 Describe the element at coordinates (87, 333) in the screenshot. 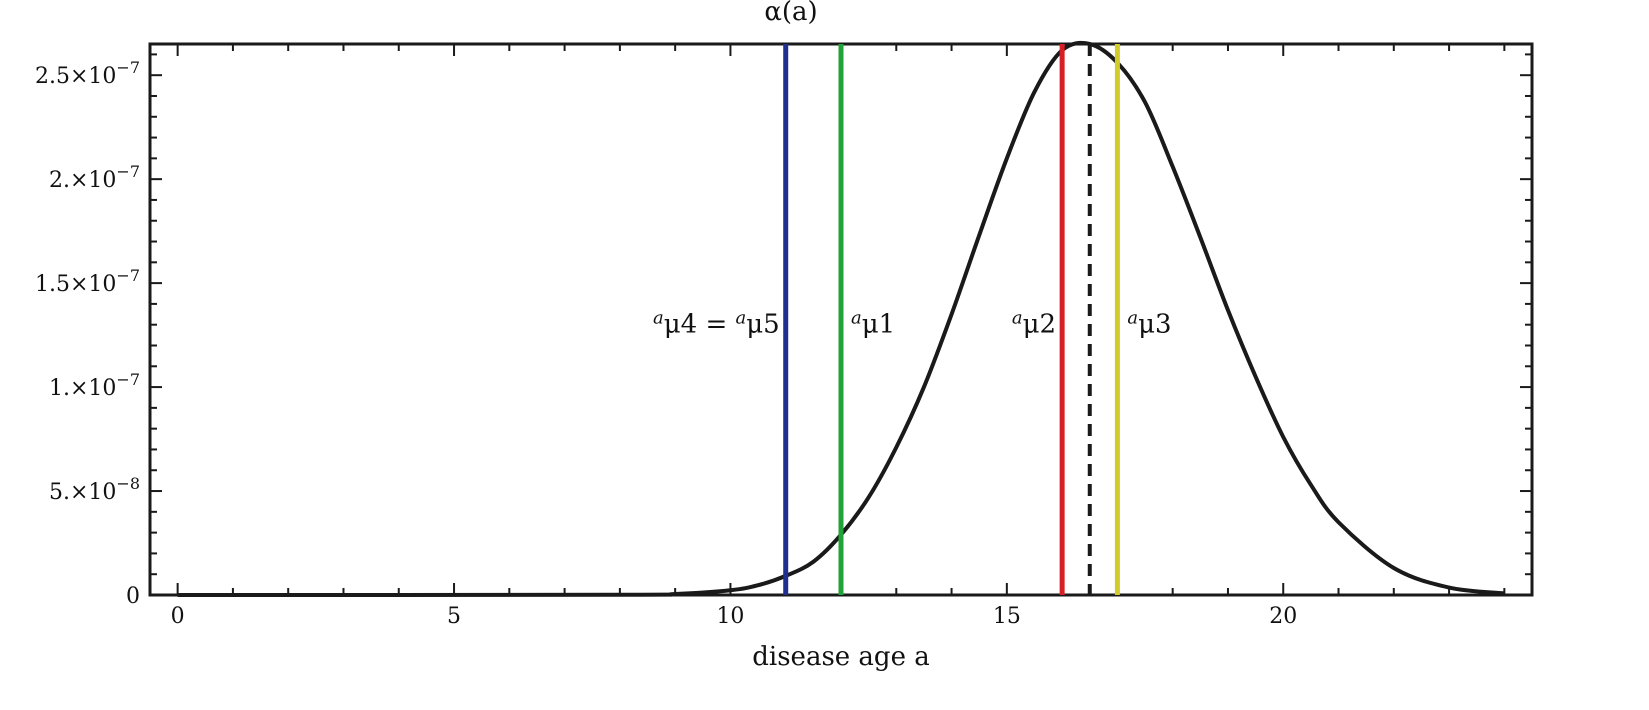

I see `y-tick-labels: 0 5.×10−8 1.×10−7 1.5×10⁻⁷ 2.×10−7 2.5×10⁻⁷` at that location.